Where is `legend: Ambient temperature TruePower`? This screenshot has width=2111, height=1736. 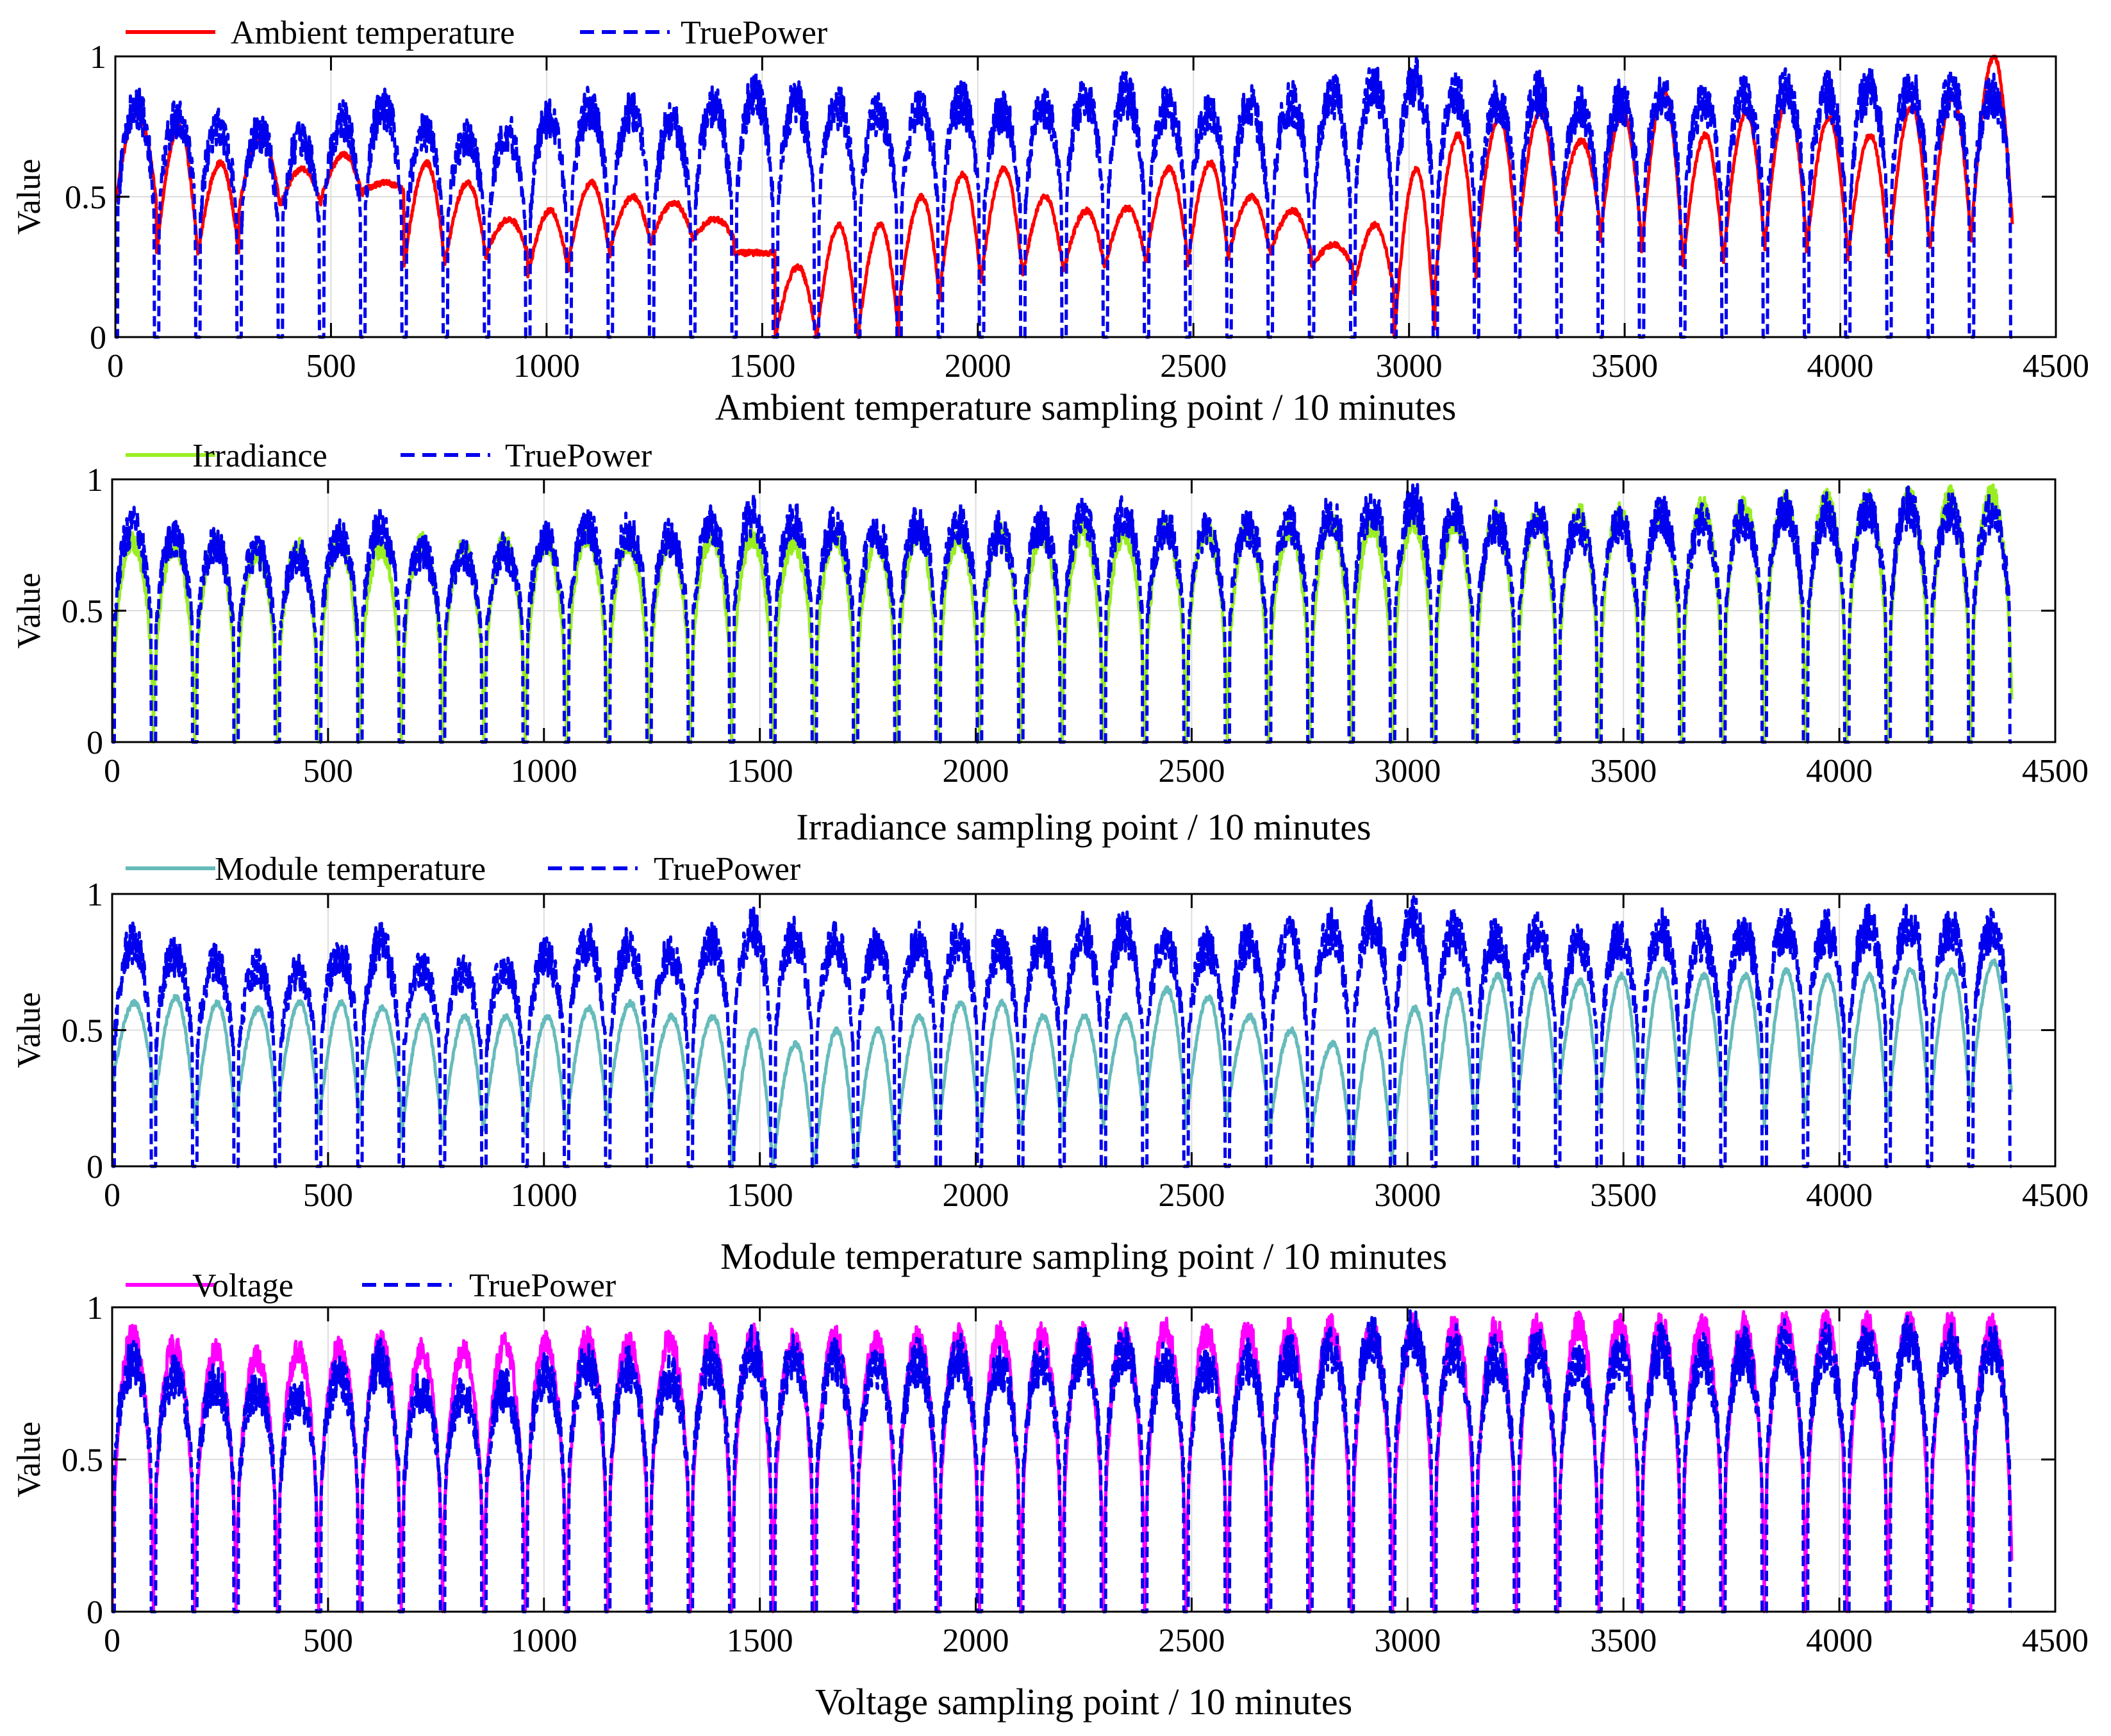 legend: Ambient temperature TruePower is located at coordinates (476, 33).